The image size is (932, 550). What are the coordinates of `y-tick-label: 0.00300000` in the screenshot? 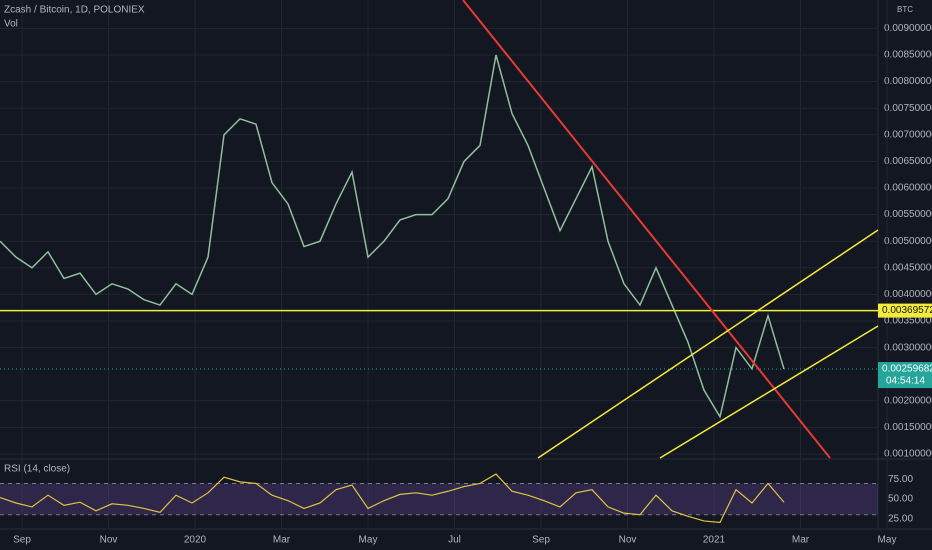 It's located at (908, 347).